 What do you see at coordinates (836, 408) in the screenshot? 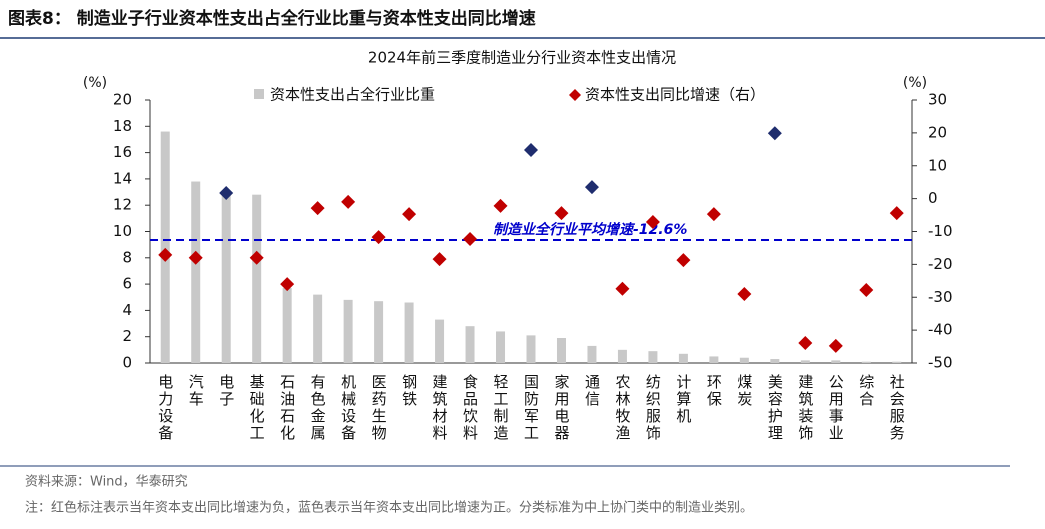
I see `x-tick-label: 公用事业` at bounding box center [836, 408].